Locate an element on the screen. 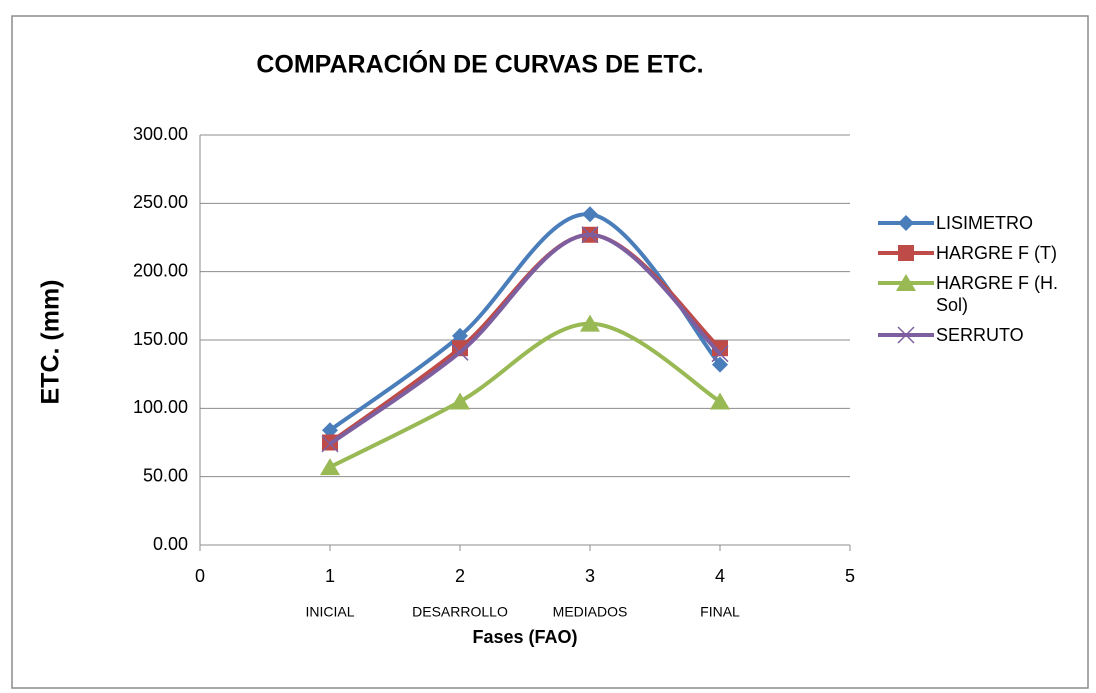 The image size is (1096, 693). x-tick-label: 0 is located at coordinates (200, 576).